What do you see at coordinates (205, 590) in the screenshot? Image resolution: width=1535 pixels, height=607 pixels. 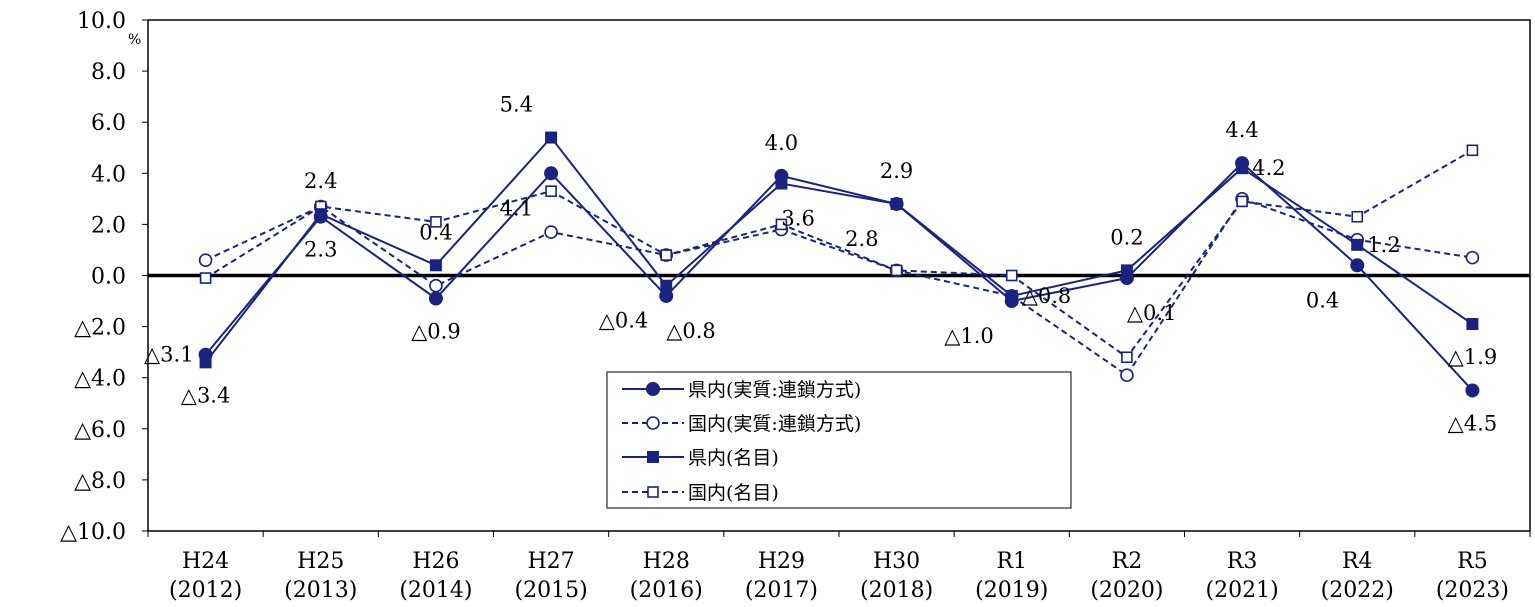 I see `x-tick-label-year: (2012)` at bounding box center [205, 590].